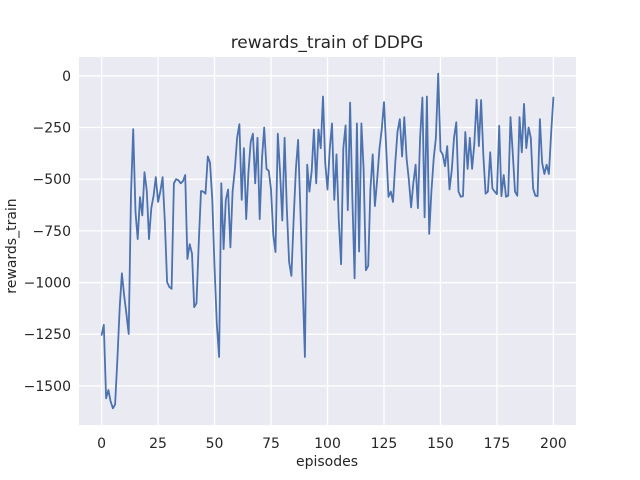 The image size is (640, 480). What do you see at coordinates (384, 444) in the screenshot?
I see `x-tick-label: 125` at bounding box center [384, 444].